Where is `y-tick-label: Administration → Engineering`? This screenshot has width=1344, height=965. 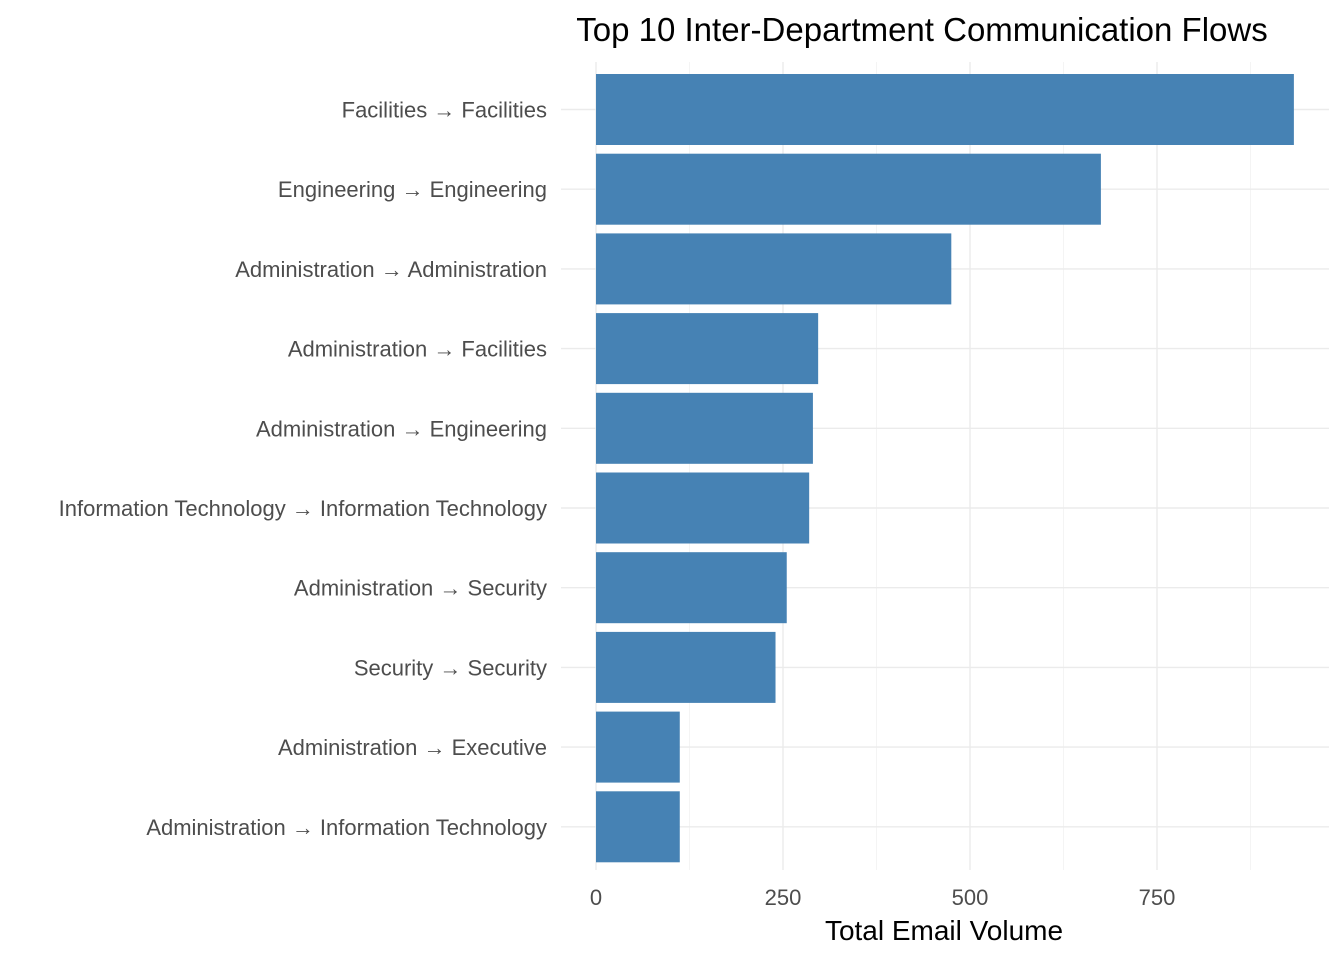
y-tick-label: Administration → Engineering is located at coordinates (401, 428).